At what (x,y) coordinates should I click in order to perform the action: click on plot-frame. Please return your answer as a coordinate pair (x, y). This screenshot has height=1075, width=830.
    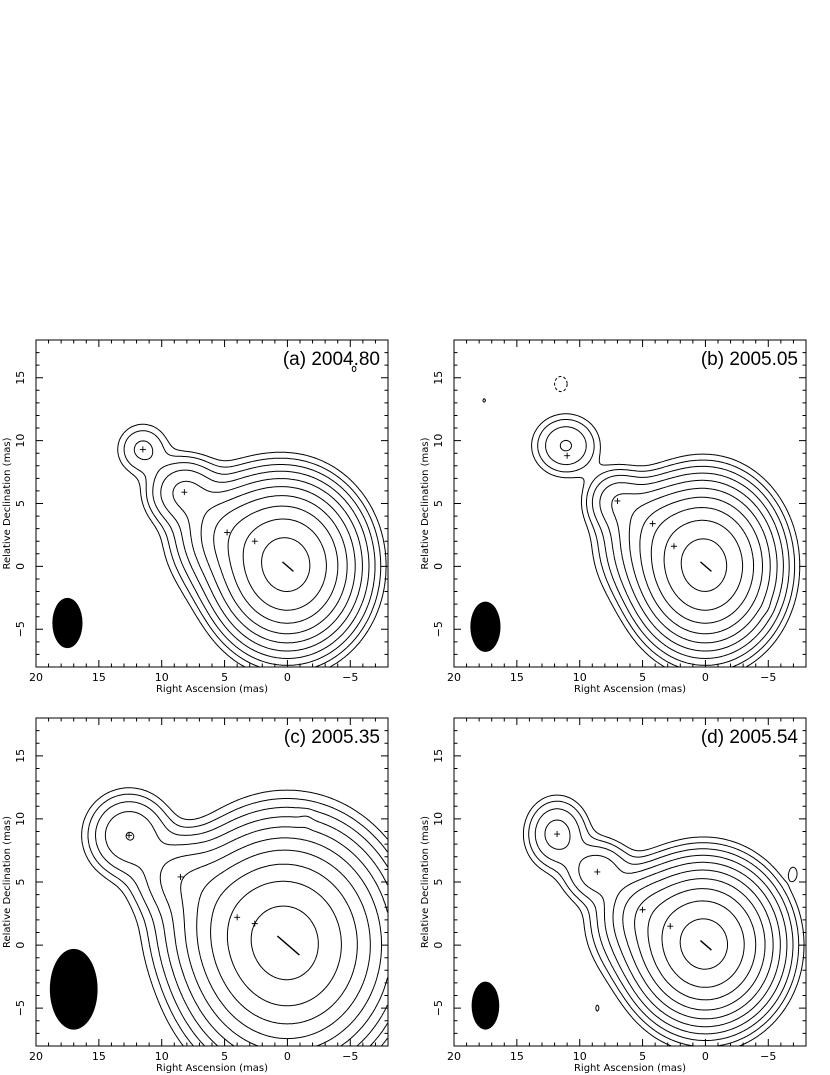
    Looking at the image, I should click on (212, 503).